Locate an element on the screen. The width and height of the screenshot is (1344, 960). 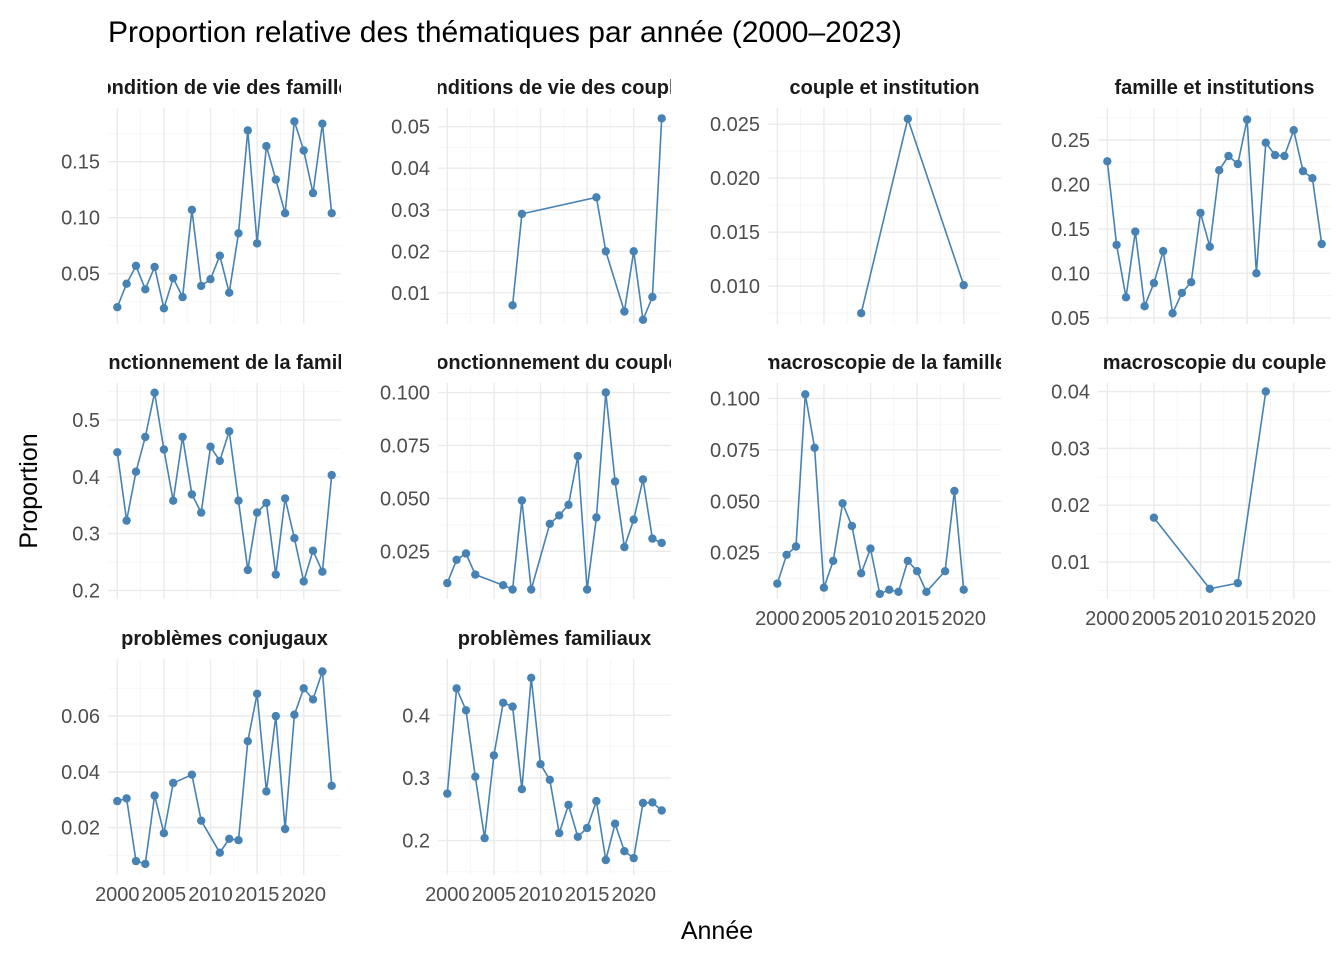
y-tick-label: 0.4 is located at coordinates (416, 716).